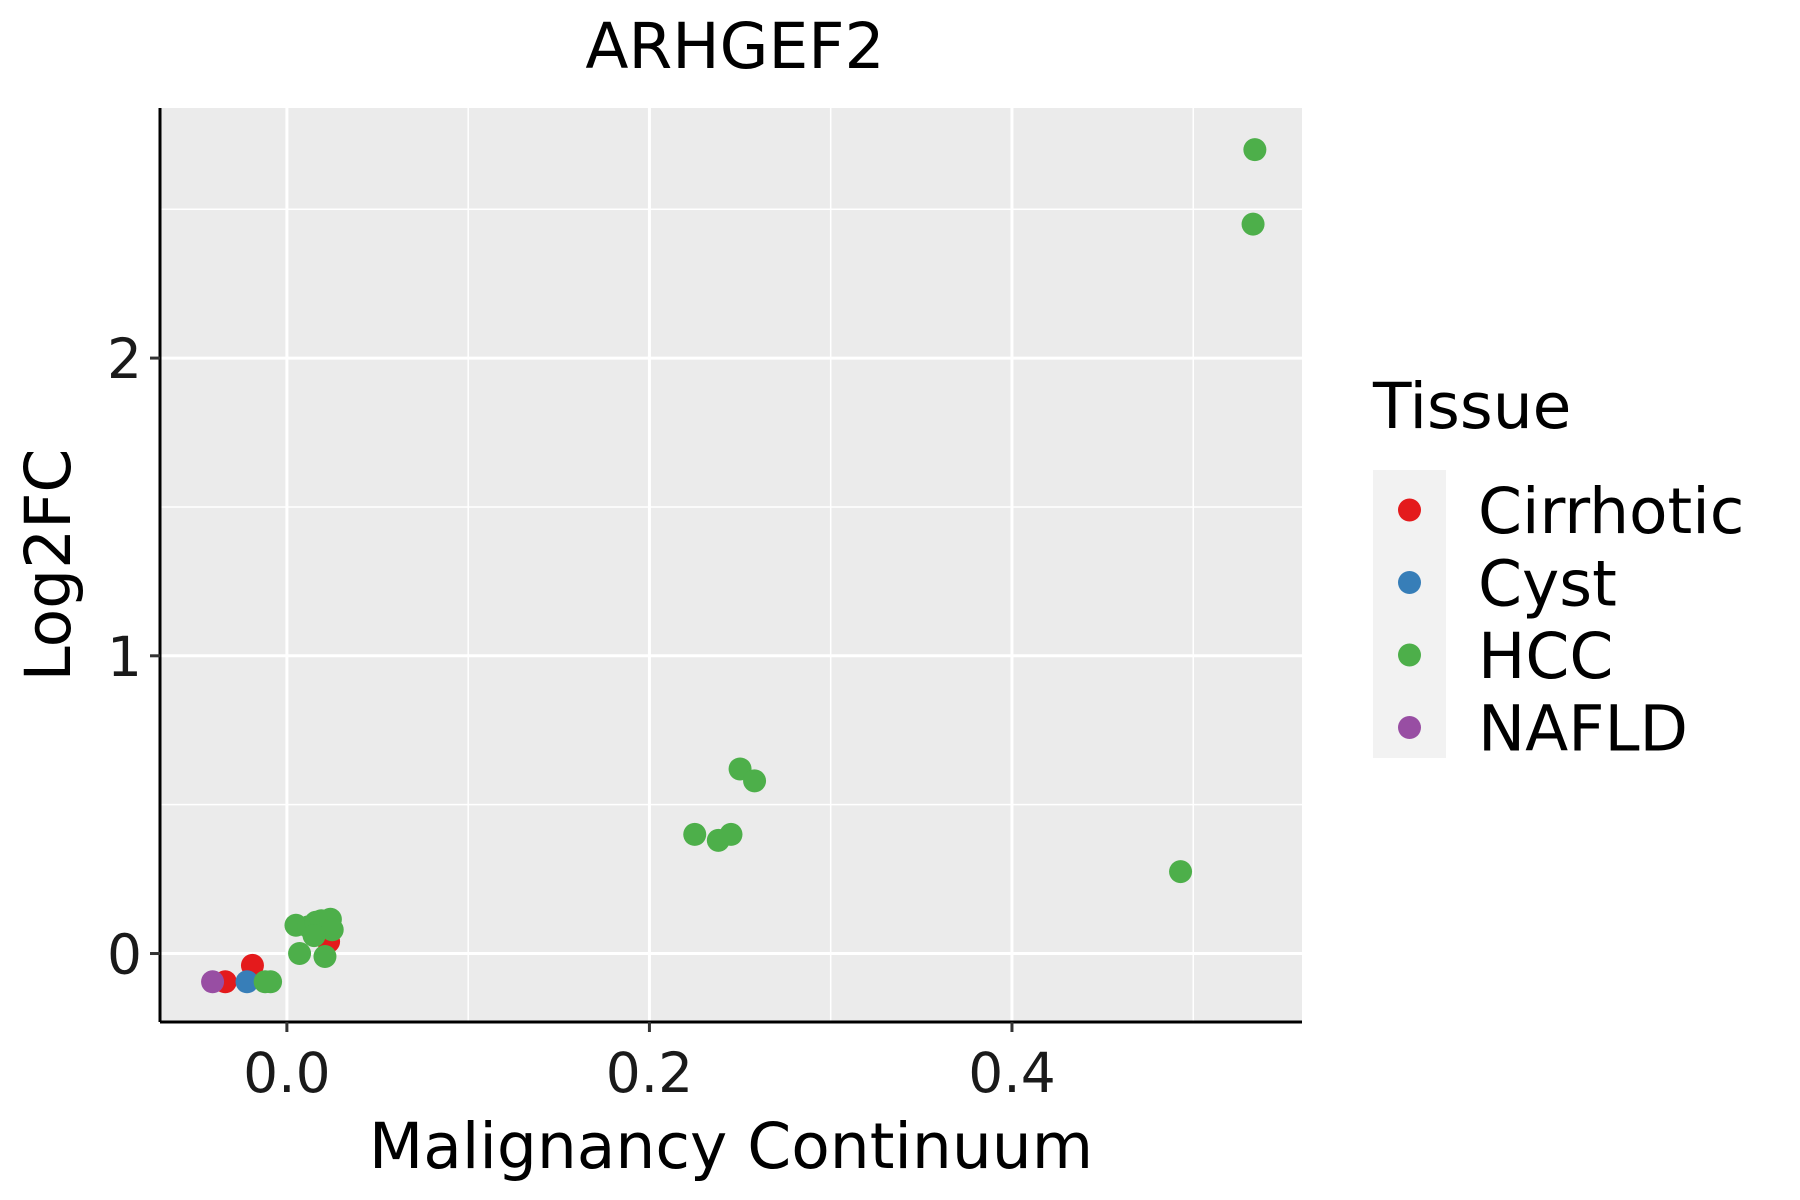 The height and width of the screenshot is (1200, 1800). Describe the element at coordinates (1471, 406) in the screenshot. I see `legend-title: Tissue` at that location.